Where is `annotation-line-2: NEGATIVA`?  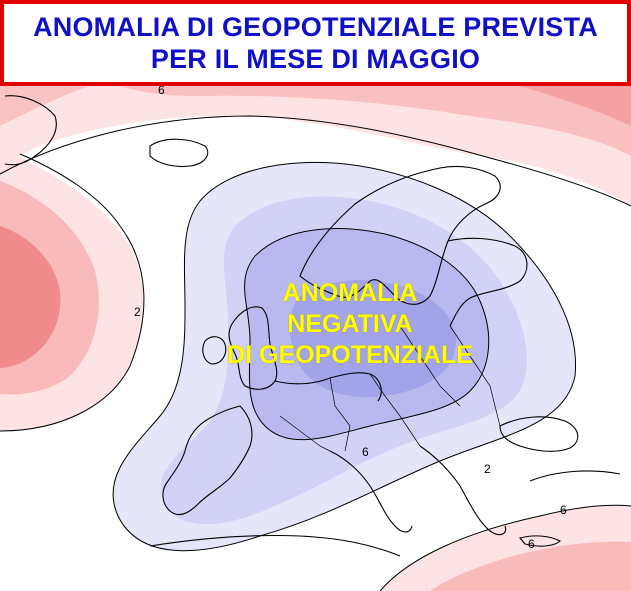
annotation-line-2: NEGATIVA is located at coordinates (350, 324).